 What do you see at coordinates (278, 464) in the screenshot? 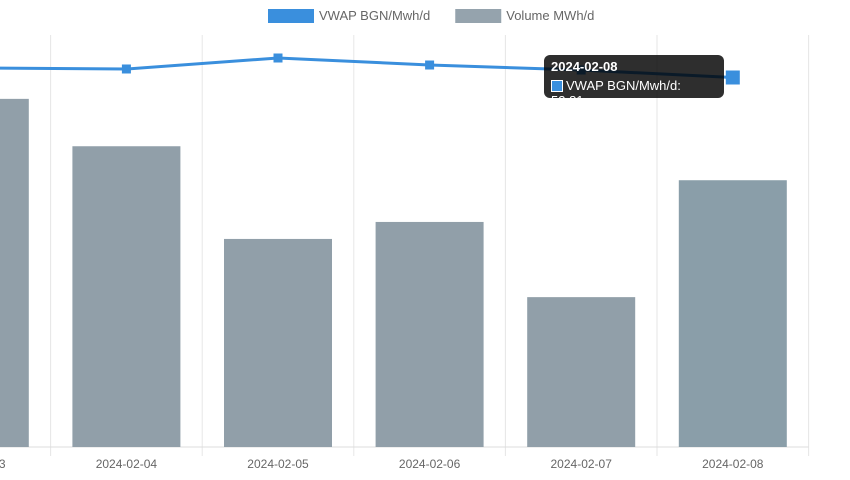
I see `x-tick-label: 2024-02-05` at bounding box center [278, 464].